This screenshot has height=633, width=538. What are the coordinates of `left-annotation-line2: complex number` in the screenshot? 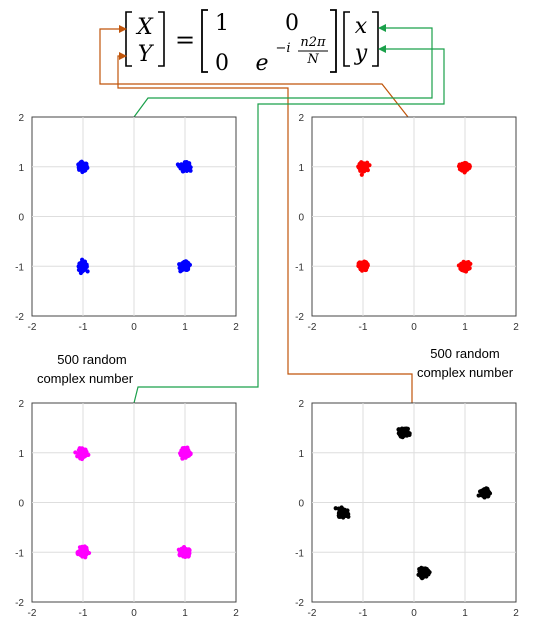 It's located at (85, 378).